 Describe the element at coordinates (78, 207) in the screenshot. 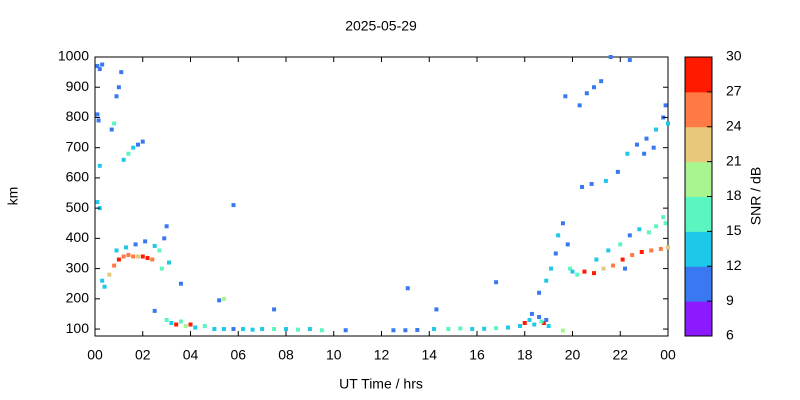

I see `y-tick-label: 500` at that location.